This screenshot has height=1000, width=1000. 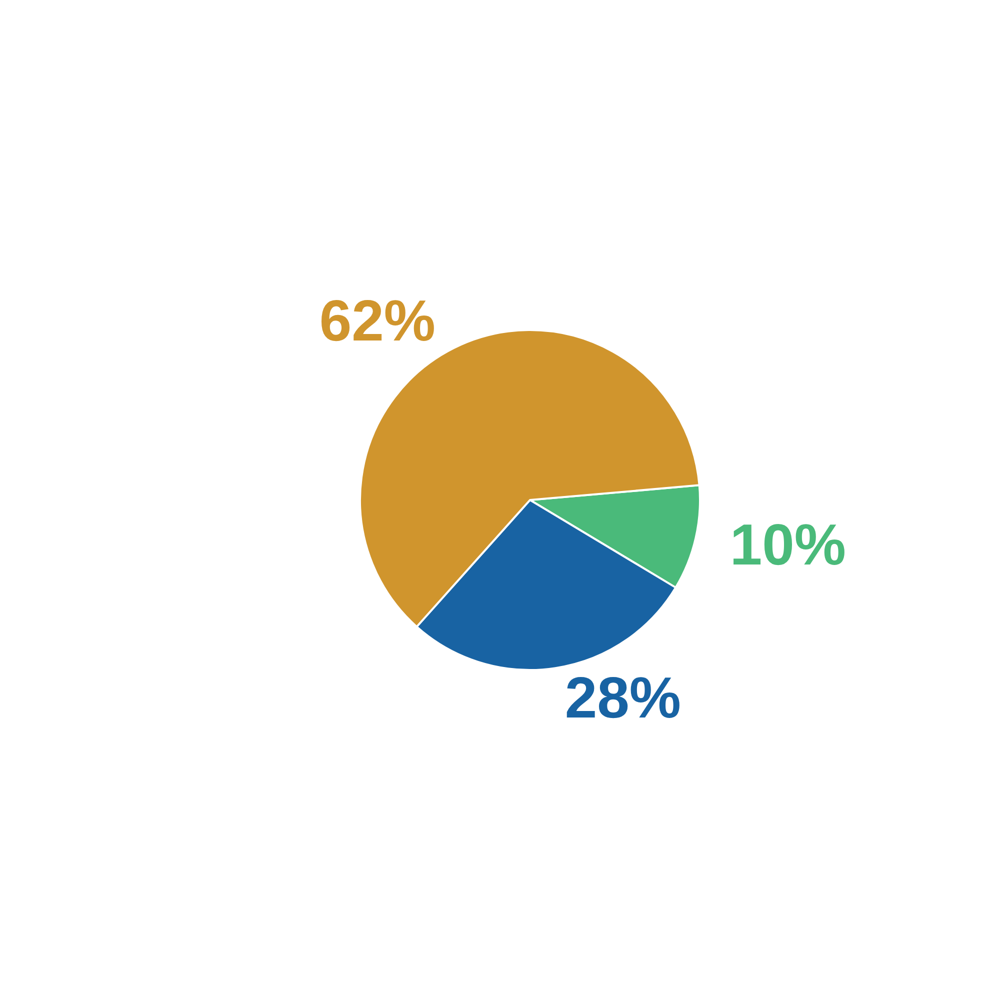 I want to click on data-label: 10%, so click(x=788, y=545).